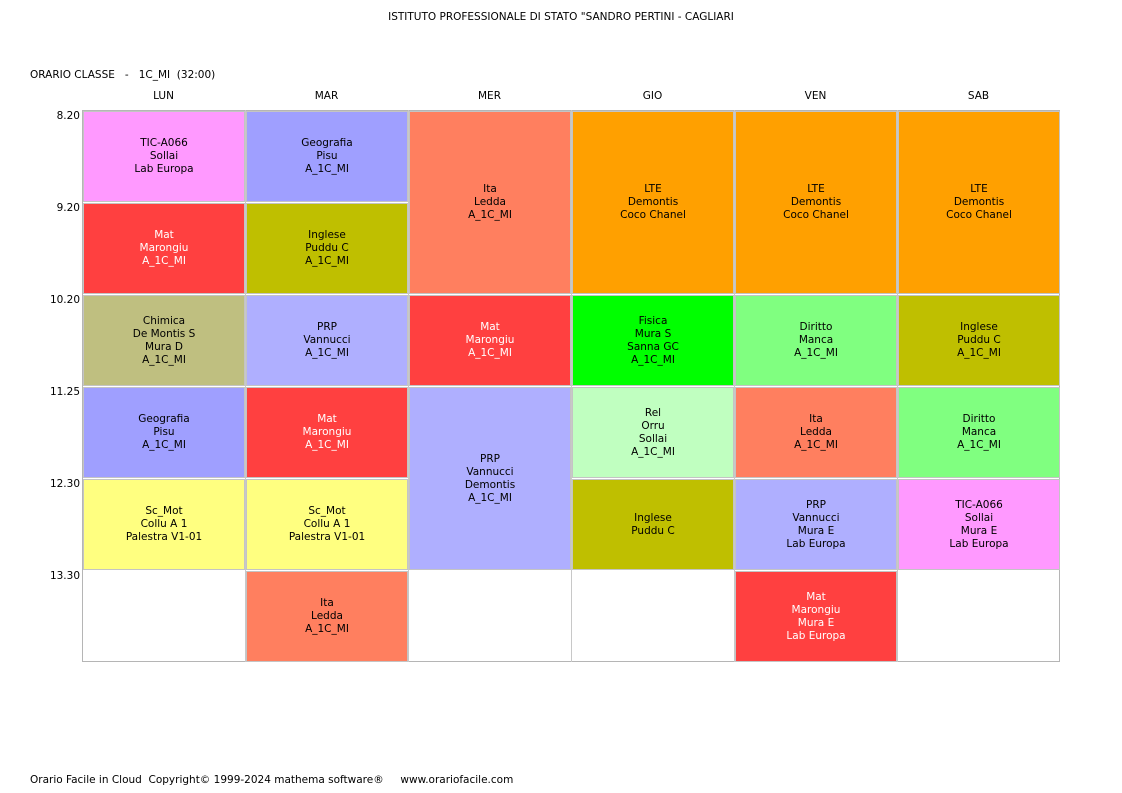  Describe the element at coordinates (979, 504) in the screenshot. I see `lesson-text: TIC-A066` at that location.